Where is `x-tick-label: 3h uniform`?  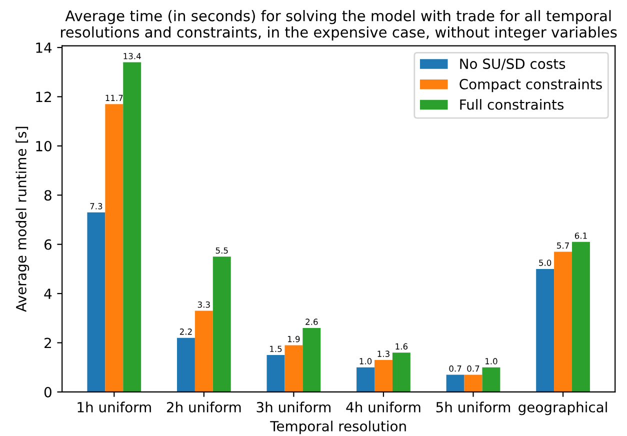
x-tick-label: 3h uniform is located at coordinates (293, 407).